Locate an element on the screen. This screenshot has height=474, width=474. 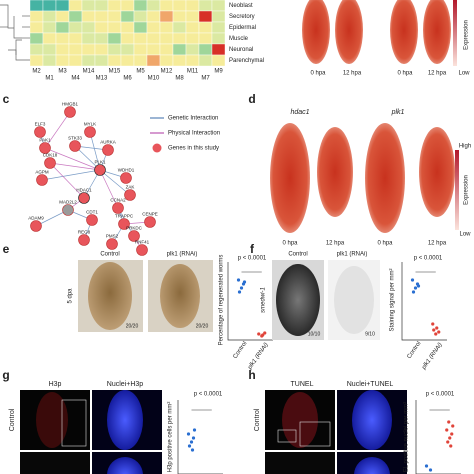
column-label: M4 is located at coordinates (75, 79).